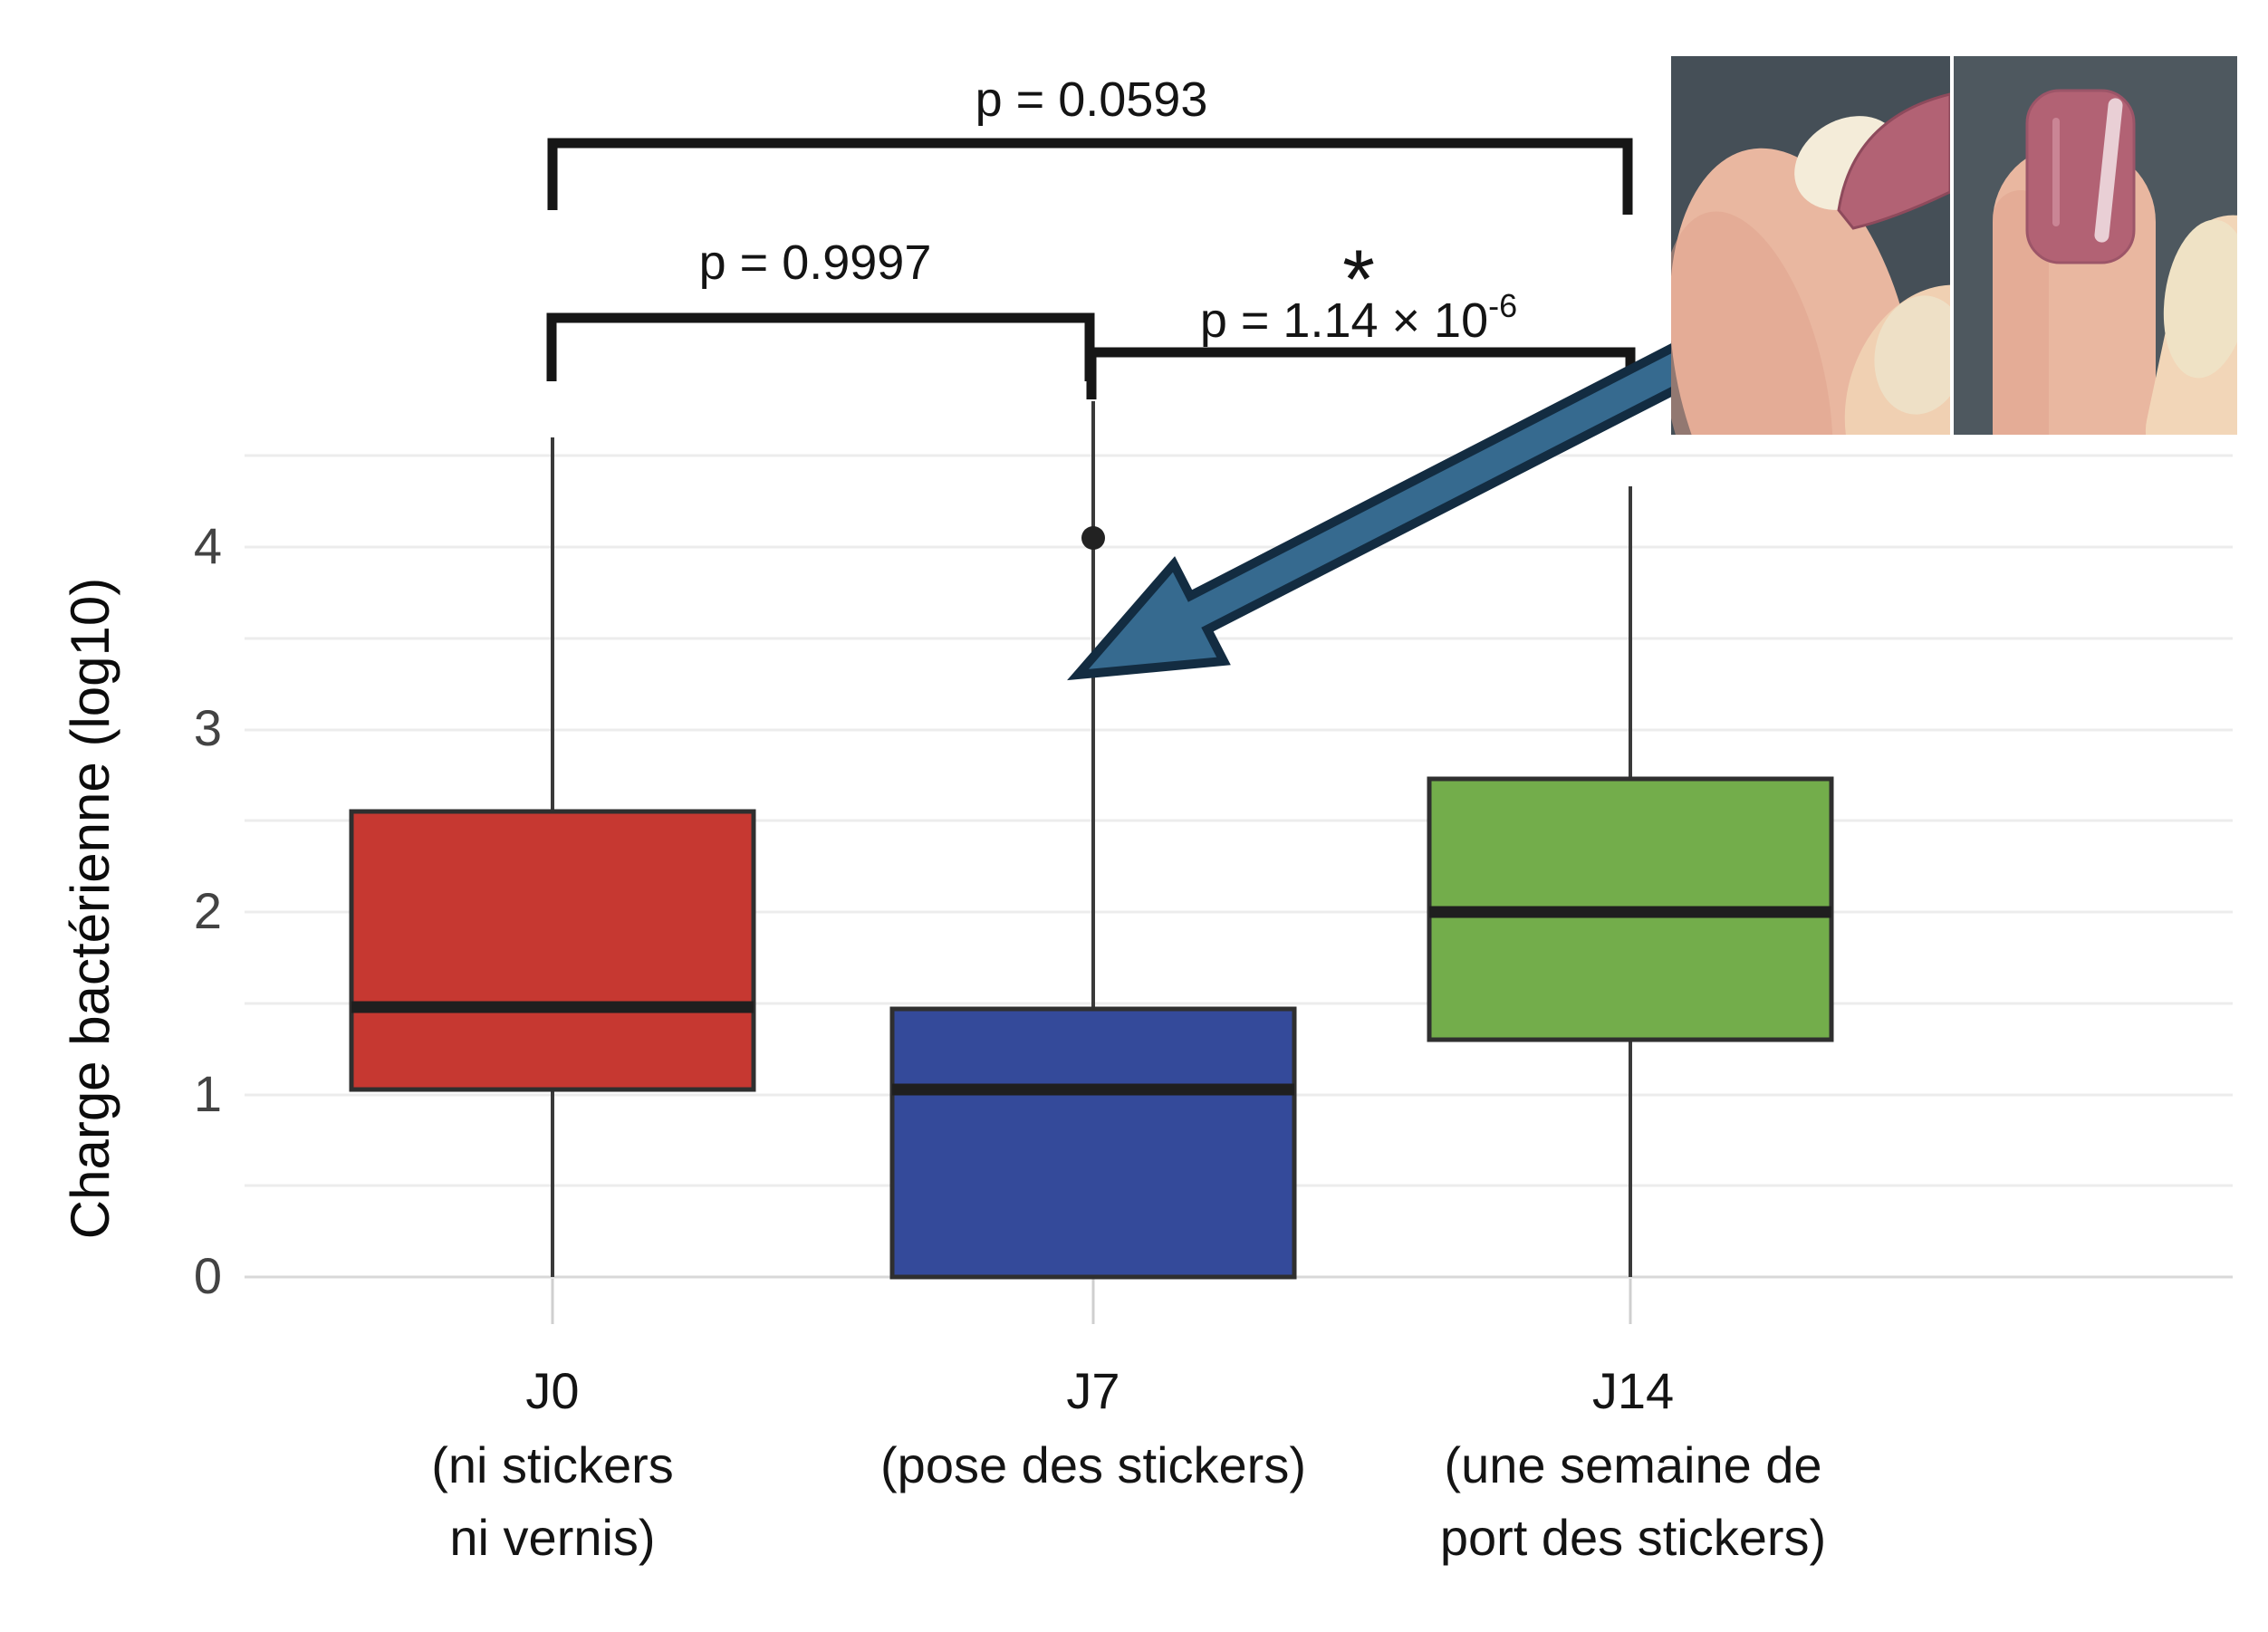 The image size is (2268, 1632). What do you see at coordinates (1093, 538) in the screenshot?
I see `outlier-point` at bounding box center [1093, 538].